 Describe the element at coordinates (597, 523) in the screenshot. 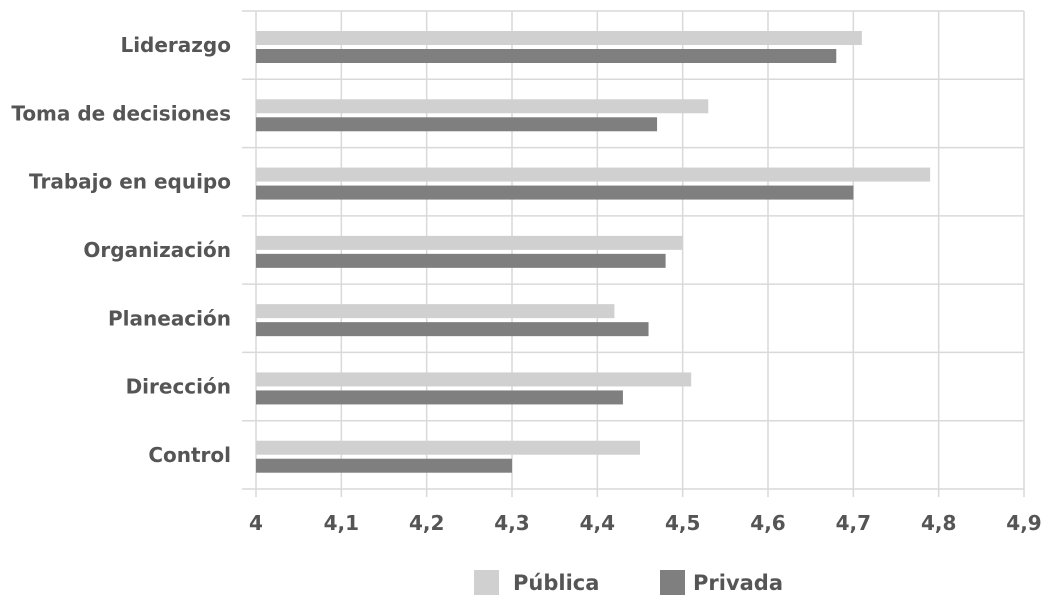

I see `x-tick-label: 4,4` at that location.